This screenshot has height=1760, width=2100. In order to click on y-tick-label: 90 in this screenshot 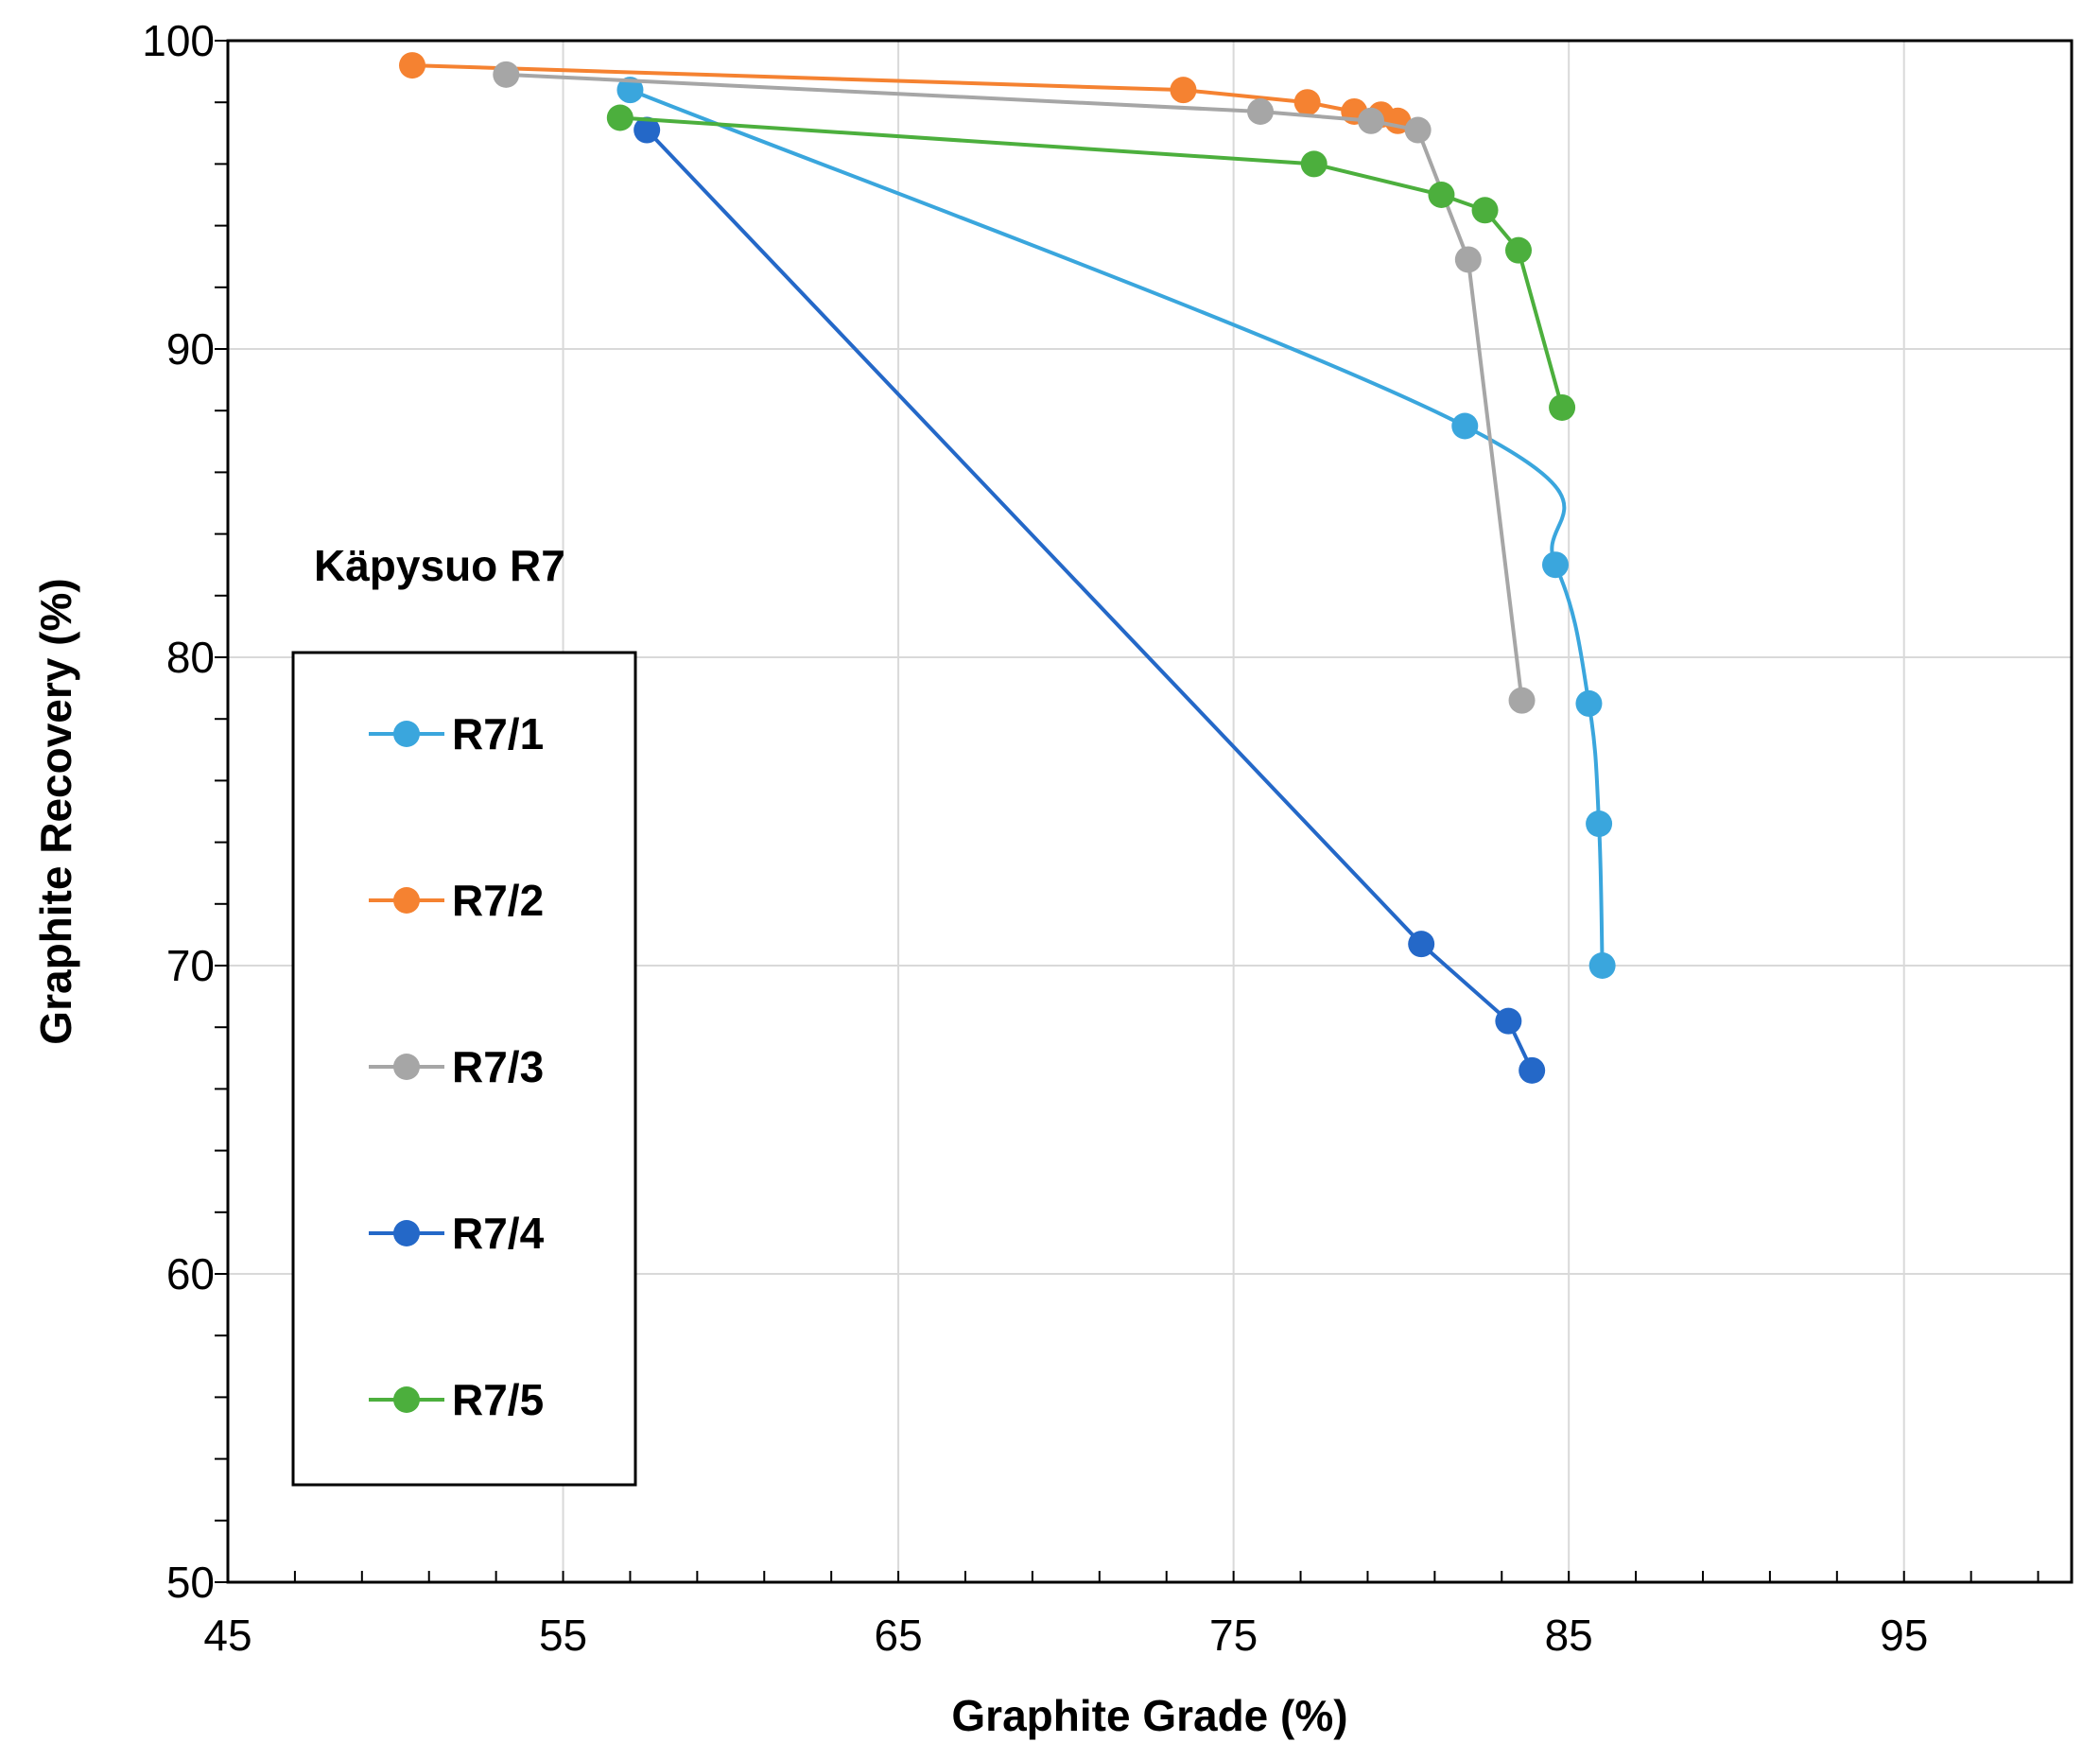, I will do `click(191, 349)`.